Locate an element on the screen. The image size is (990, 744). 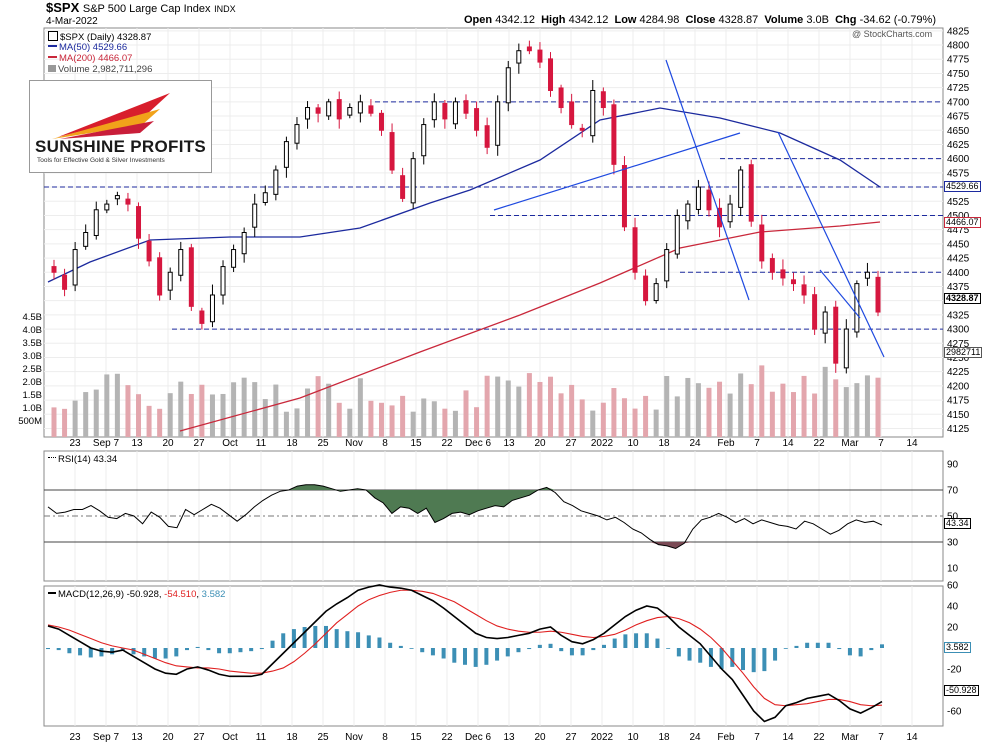
legend-ma50: MA(50) 4529.66 is located at coordinates (87, 48).